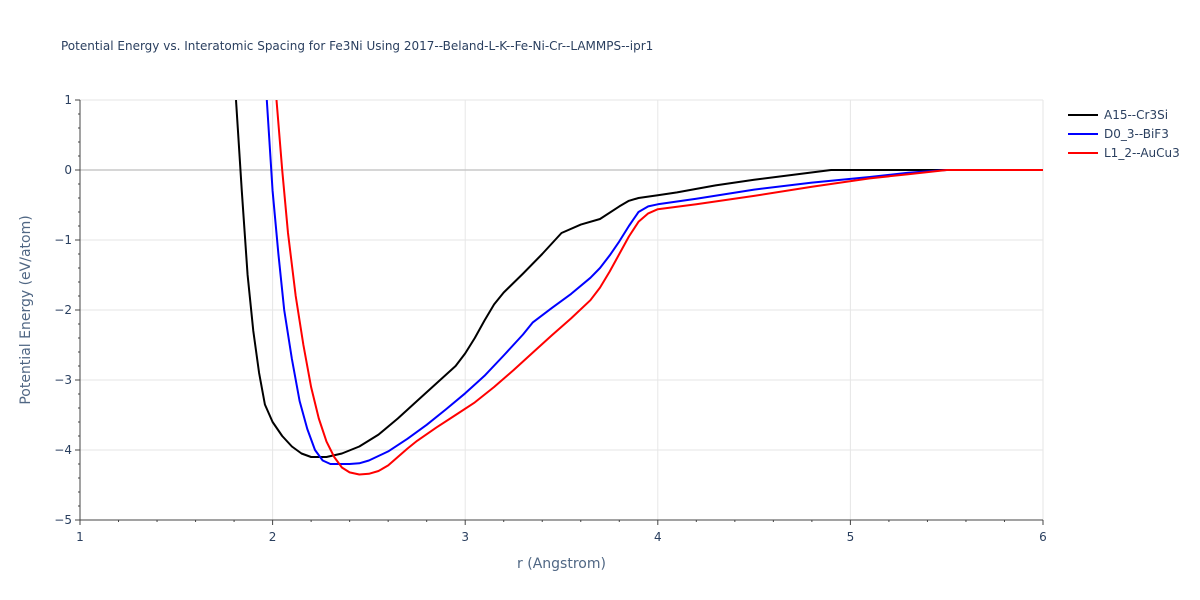 Image resolution: width=1200 pixels, height=600 pixels. What do you see at coordinates (63, 240) in the screenshot?
I see `y-tick-label: −1` at bounding box center [63, 240].